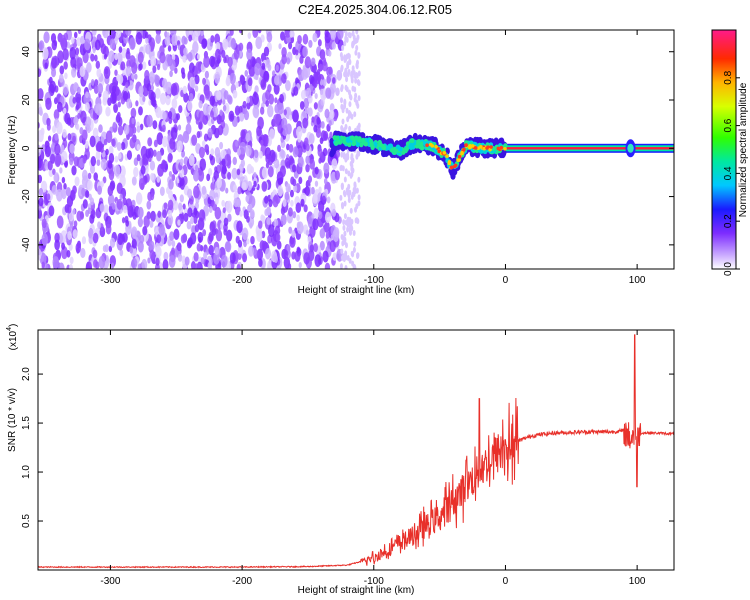  Describe the element at coordinates (12, 150) in the screenshot. I see `spectrogram-y-label: Frequency (Hz)` at that location.